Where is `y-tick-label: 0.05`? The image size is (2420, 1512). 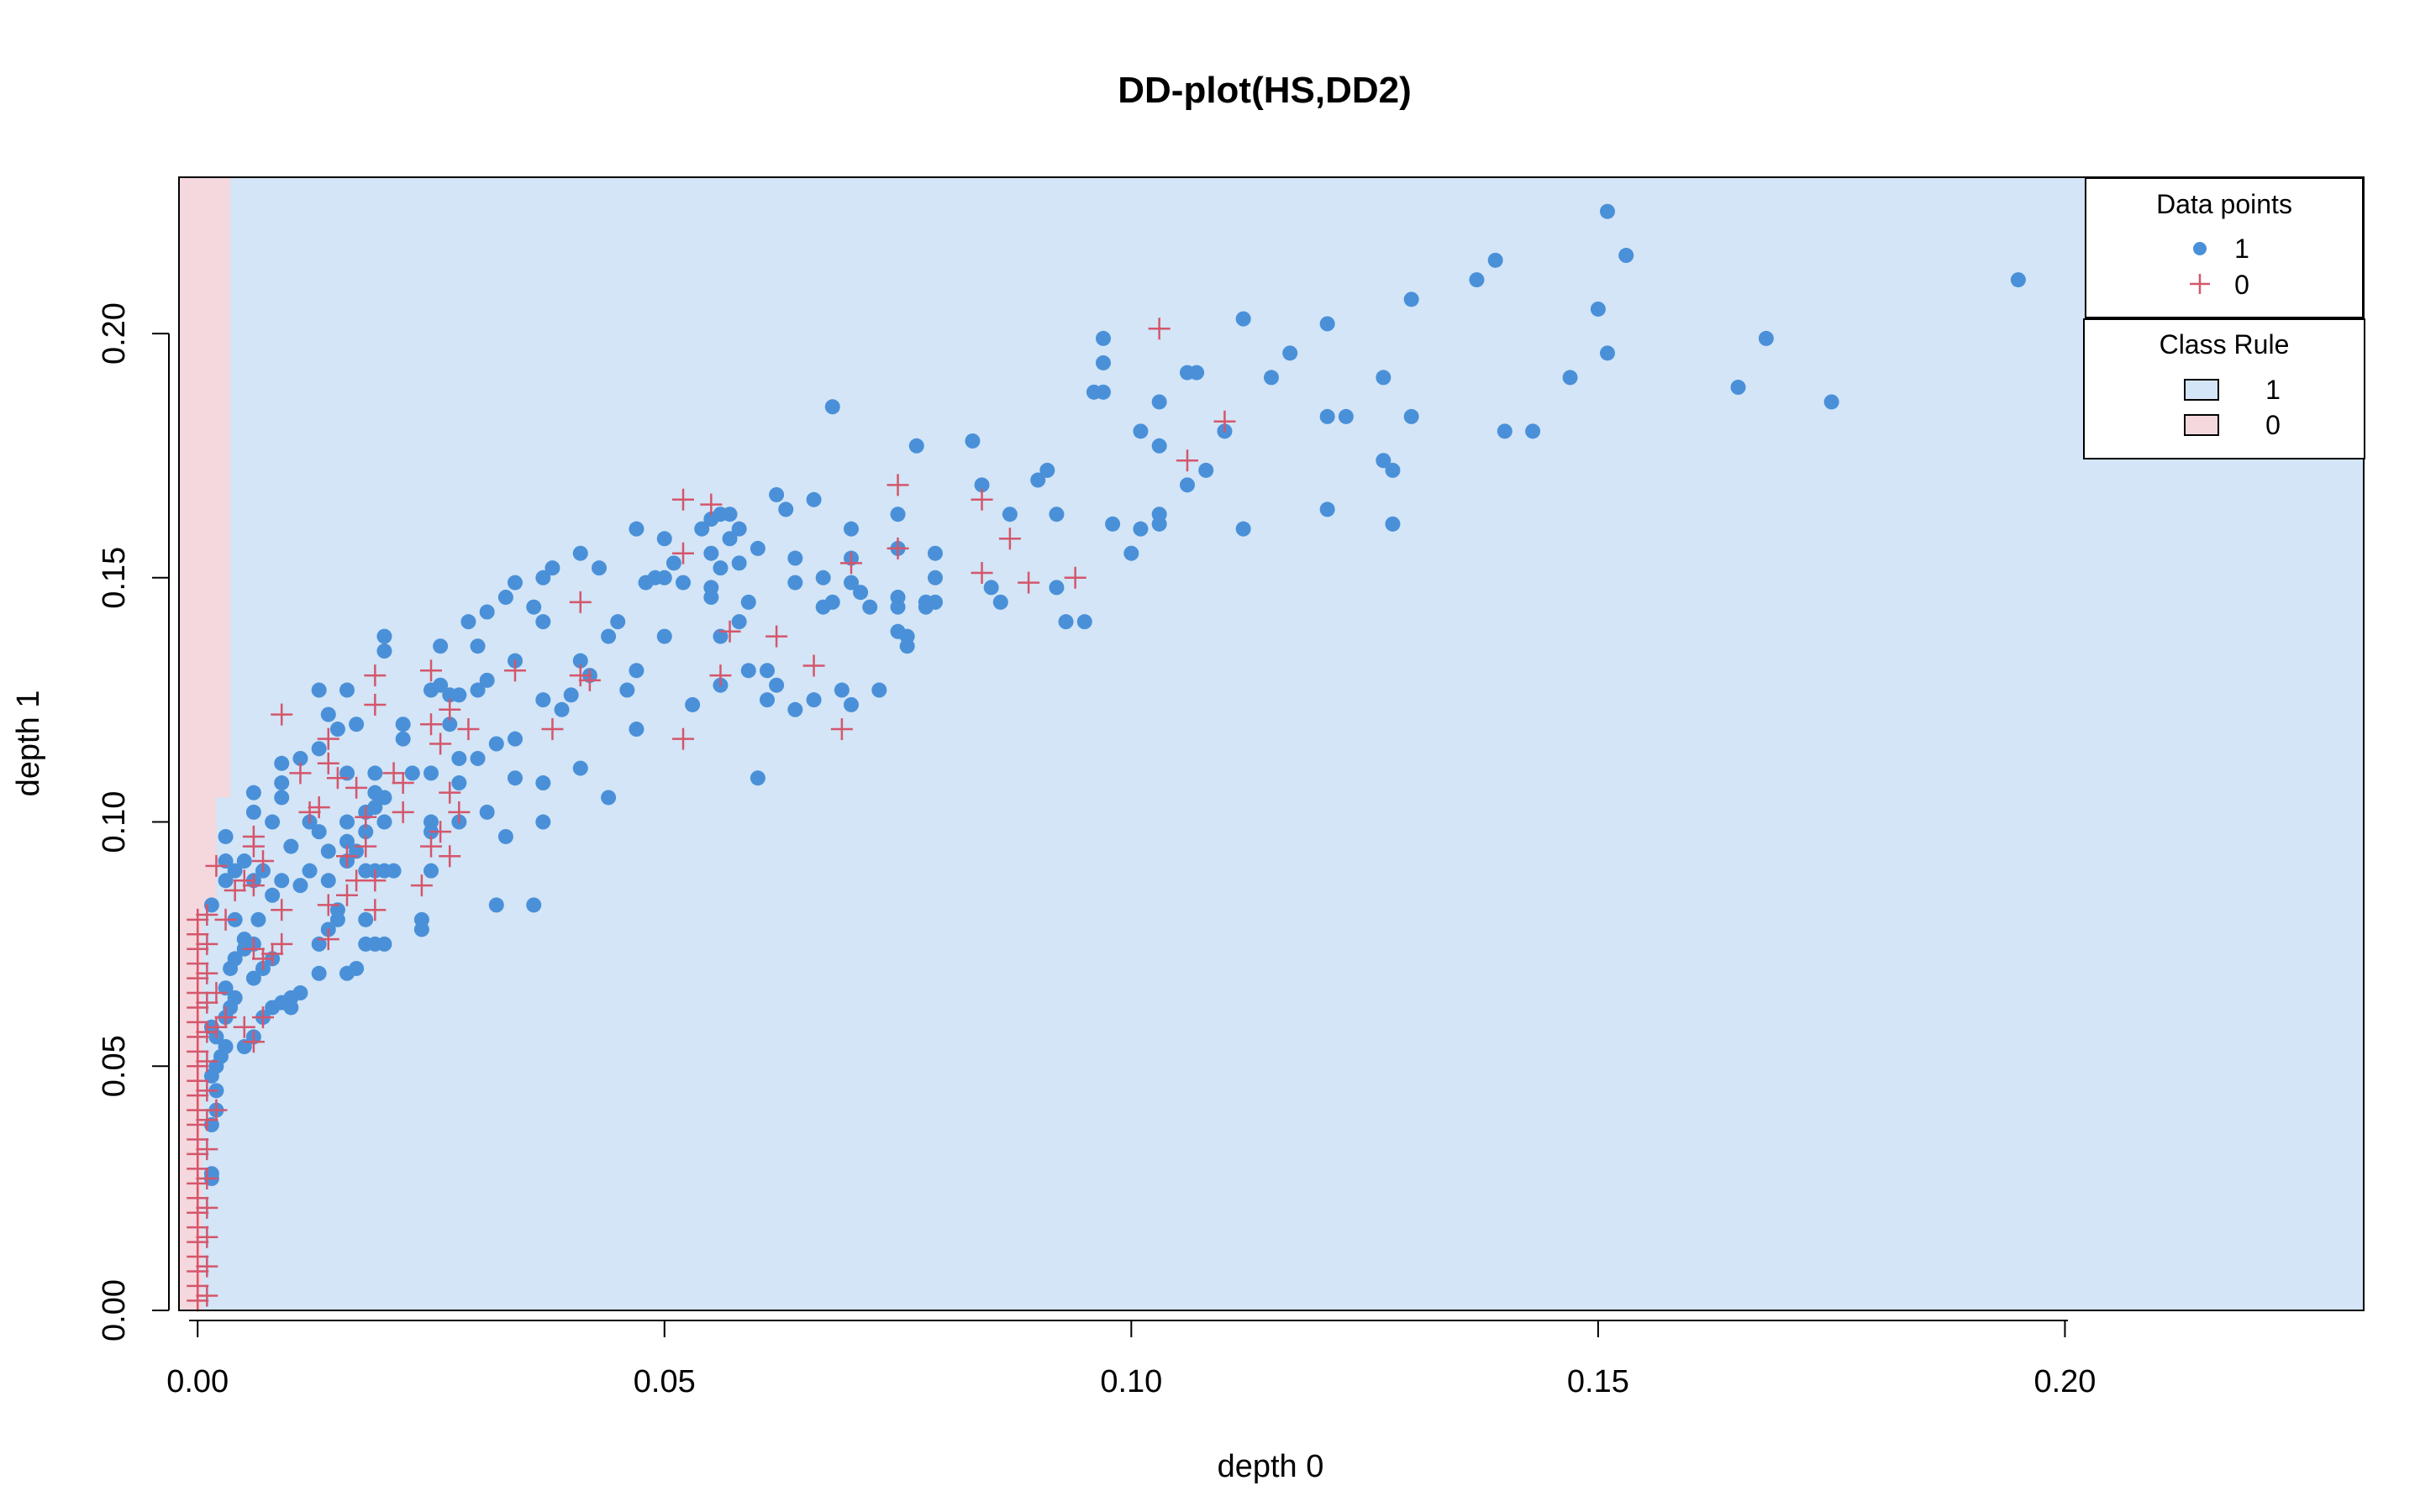 y-tick-label: 0.05 is located at coordinates (114, 1066).